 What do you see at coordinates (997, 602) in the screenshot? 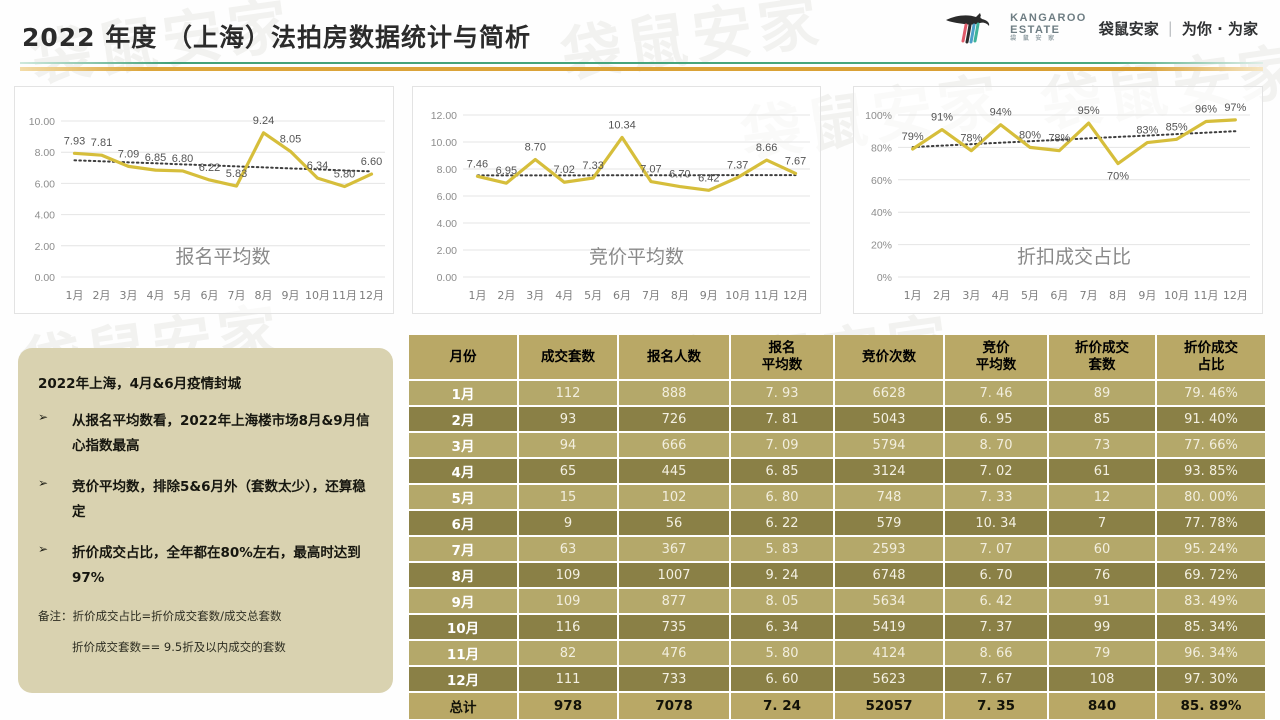
I see `table-cell: 6. 42` at bounding box center [997, 602].